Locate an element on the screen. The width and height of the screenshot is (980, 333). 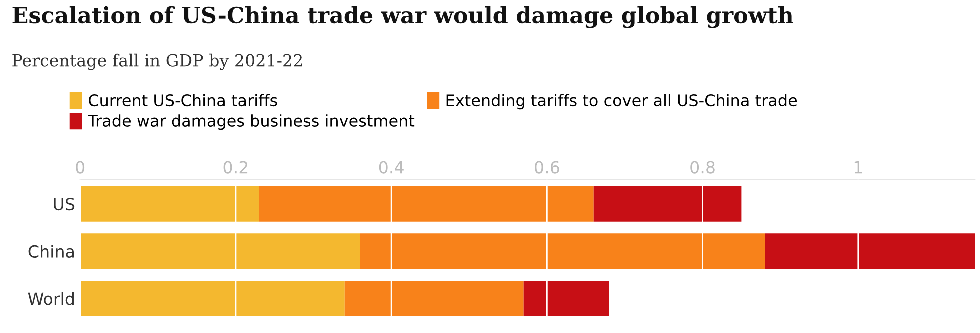
legend-label: Trade war damages business investment is located at coordinates (251, 122).